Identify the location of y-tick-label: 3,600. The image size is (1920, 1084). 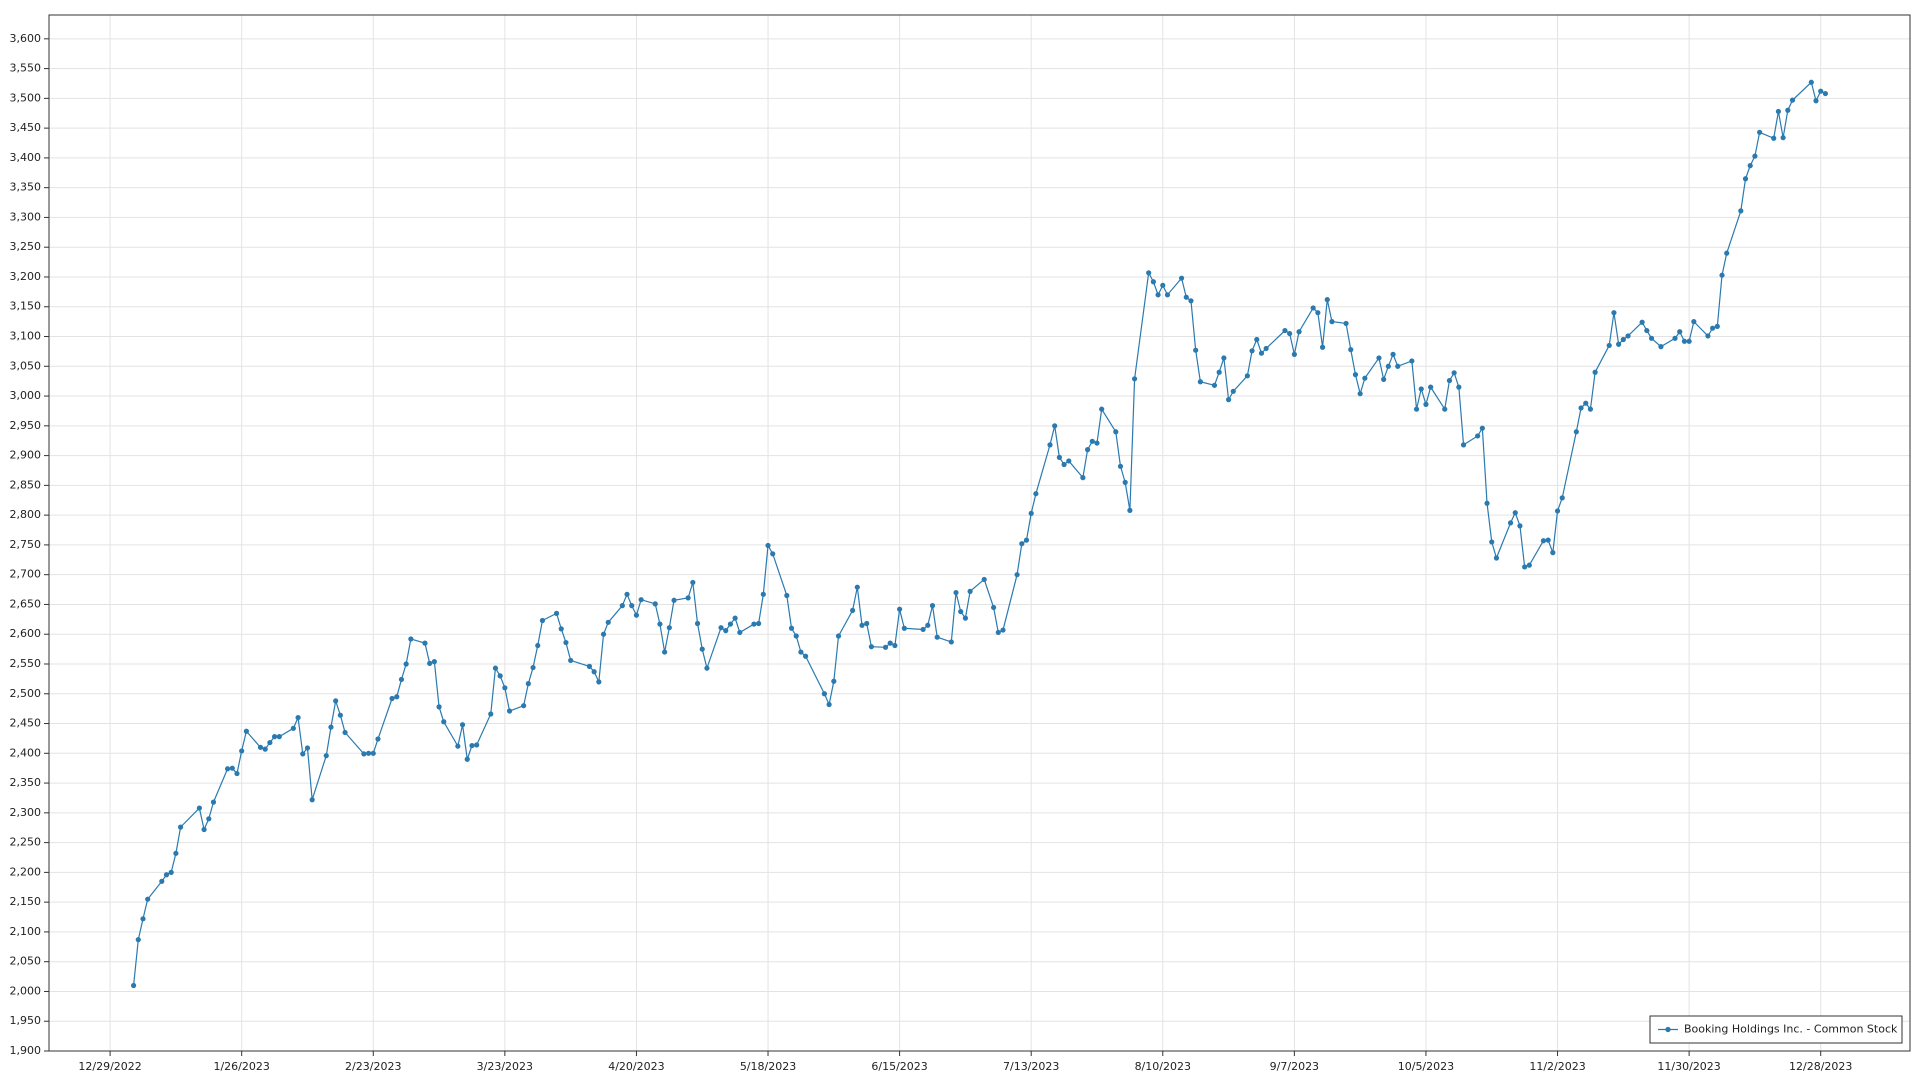
(26, 38).